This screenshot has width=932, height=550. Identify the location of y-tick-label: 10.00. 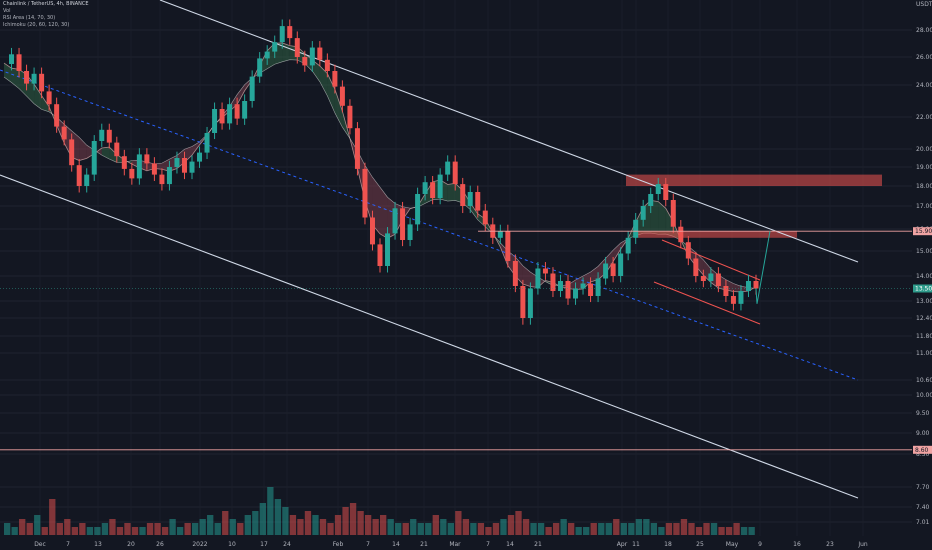
(924, 395).